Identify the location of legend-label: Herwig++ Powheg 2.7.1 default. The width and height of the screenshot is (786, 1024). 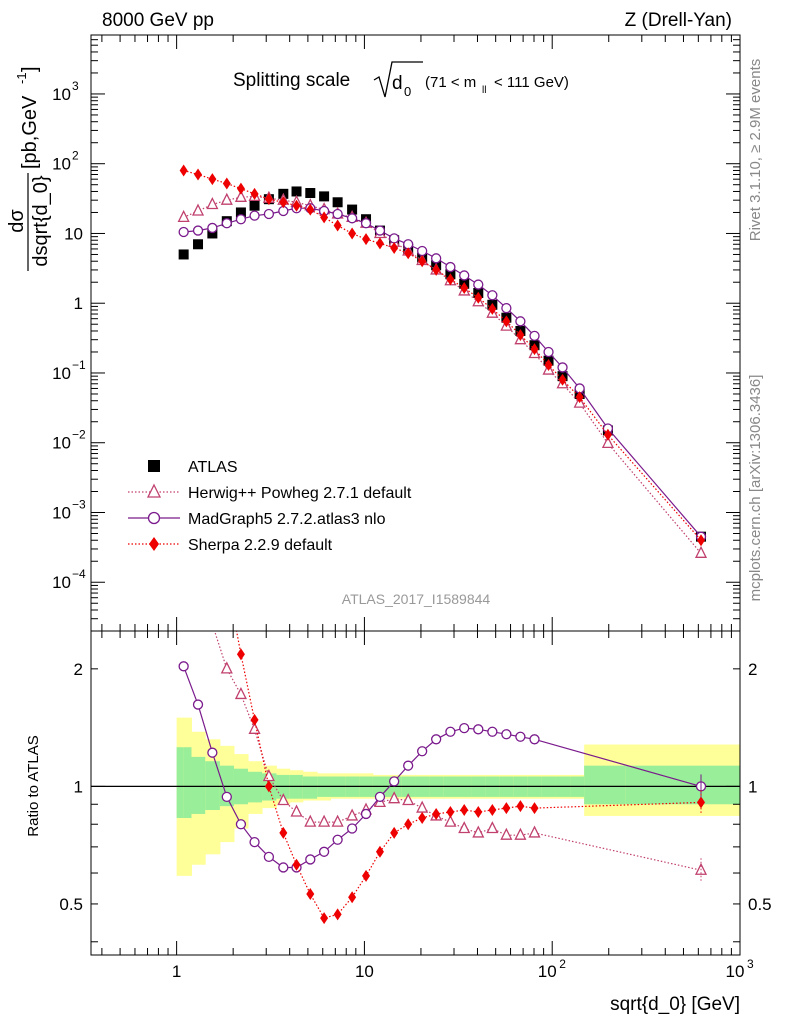
(300, 493).